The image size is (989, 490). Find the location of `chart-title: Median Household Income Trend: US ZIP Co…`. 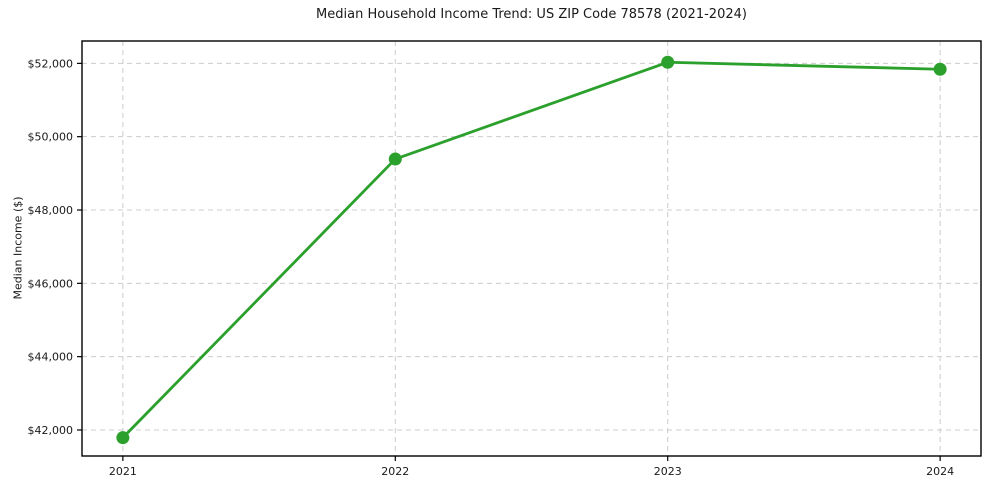

chart-title: Median Household Income Trend: US ZIP Co… is located at coordinates (531, 14).